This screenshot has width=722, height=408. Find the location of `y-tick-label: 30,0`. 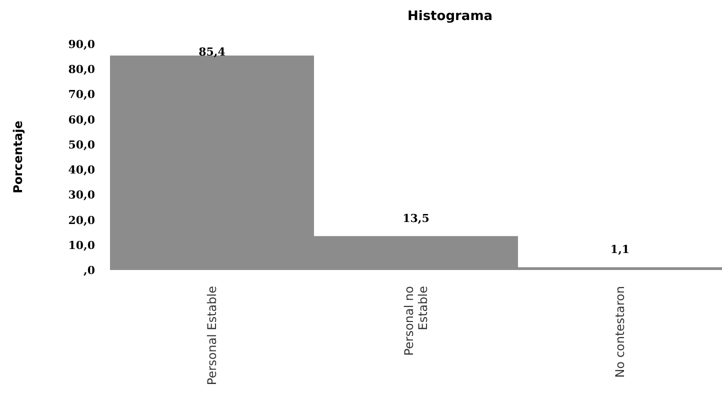

y-tick-label: 30,0 is located at coordinates (82, 195).